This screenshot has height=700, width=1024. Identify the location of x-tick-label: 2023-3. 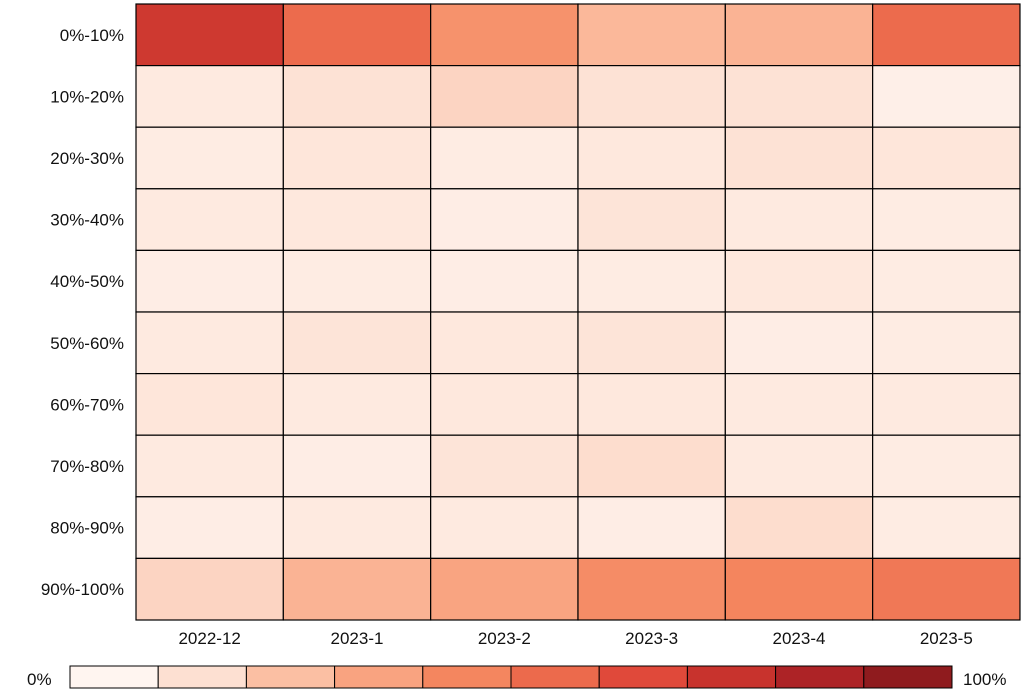
(651, 638).